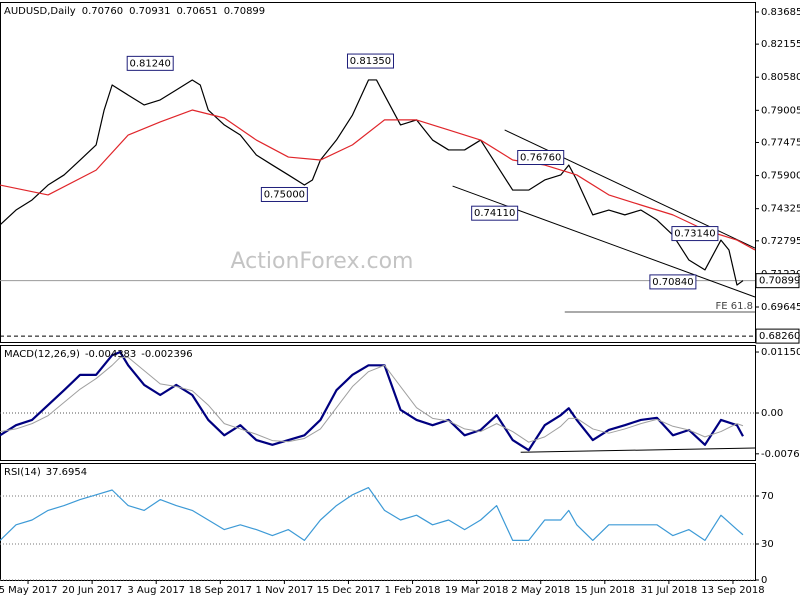 Image resolution: width=800 pixels, height=600 pixels. Describe the element at coordinates (166, 354) in the screenshot. I see `last-value: -0.002396` at that location.